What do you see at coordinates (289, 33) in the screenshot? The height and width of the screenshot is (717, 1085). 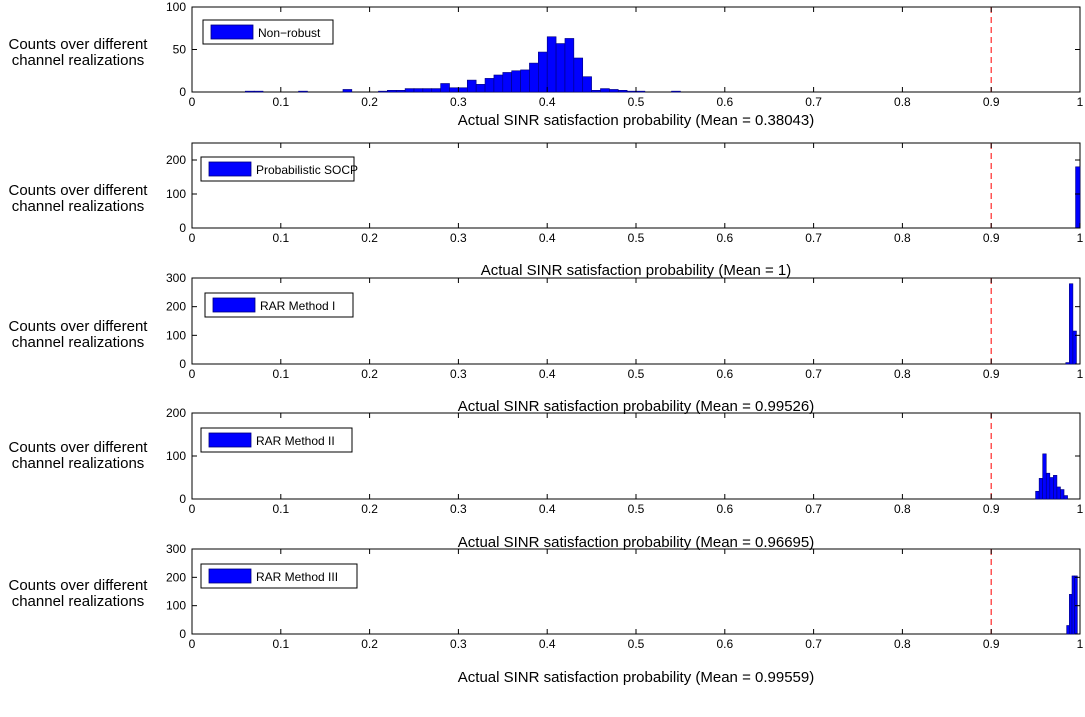 I see `legend-label: Non−robust` at bounding box center [289, 33].